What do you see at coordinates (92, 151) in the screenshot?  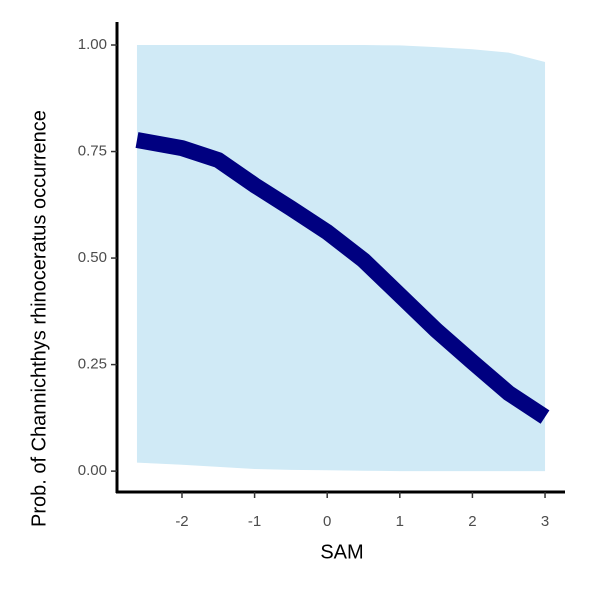 I see `y-tick-label: 0.75` at bounding box center [92, 151].